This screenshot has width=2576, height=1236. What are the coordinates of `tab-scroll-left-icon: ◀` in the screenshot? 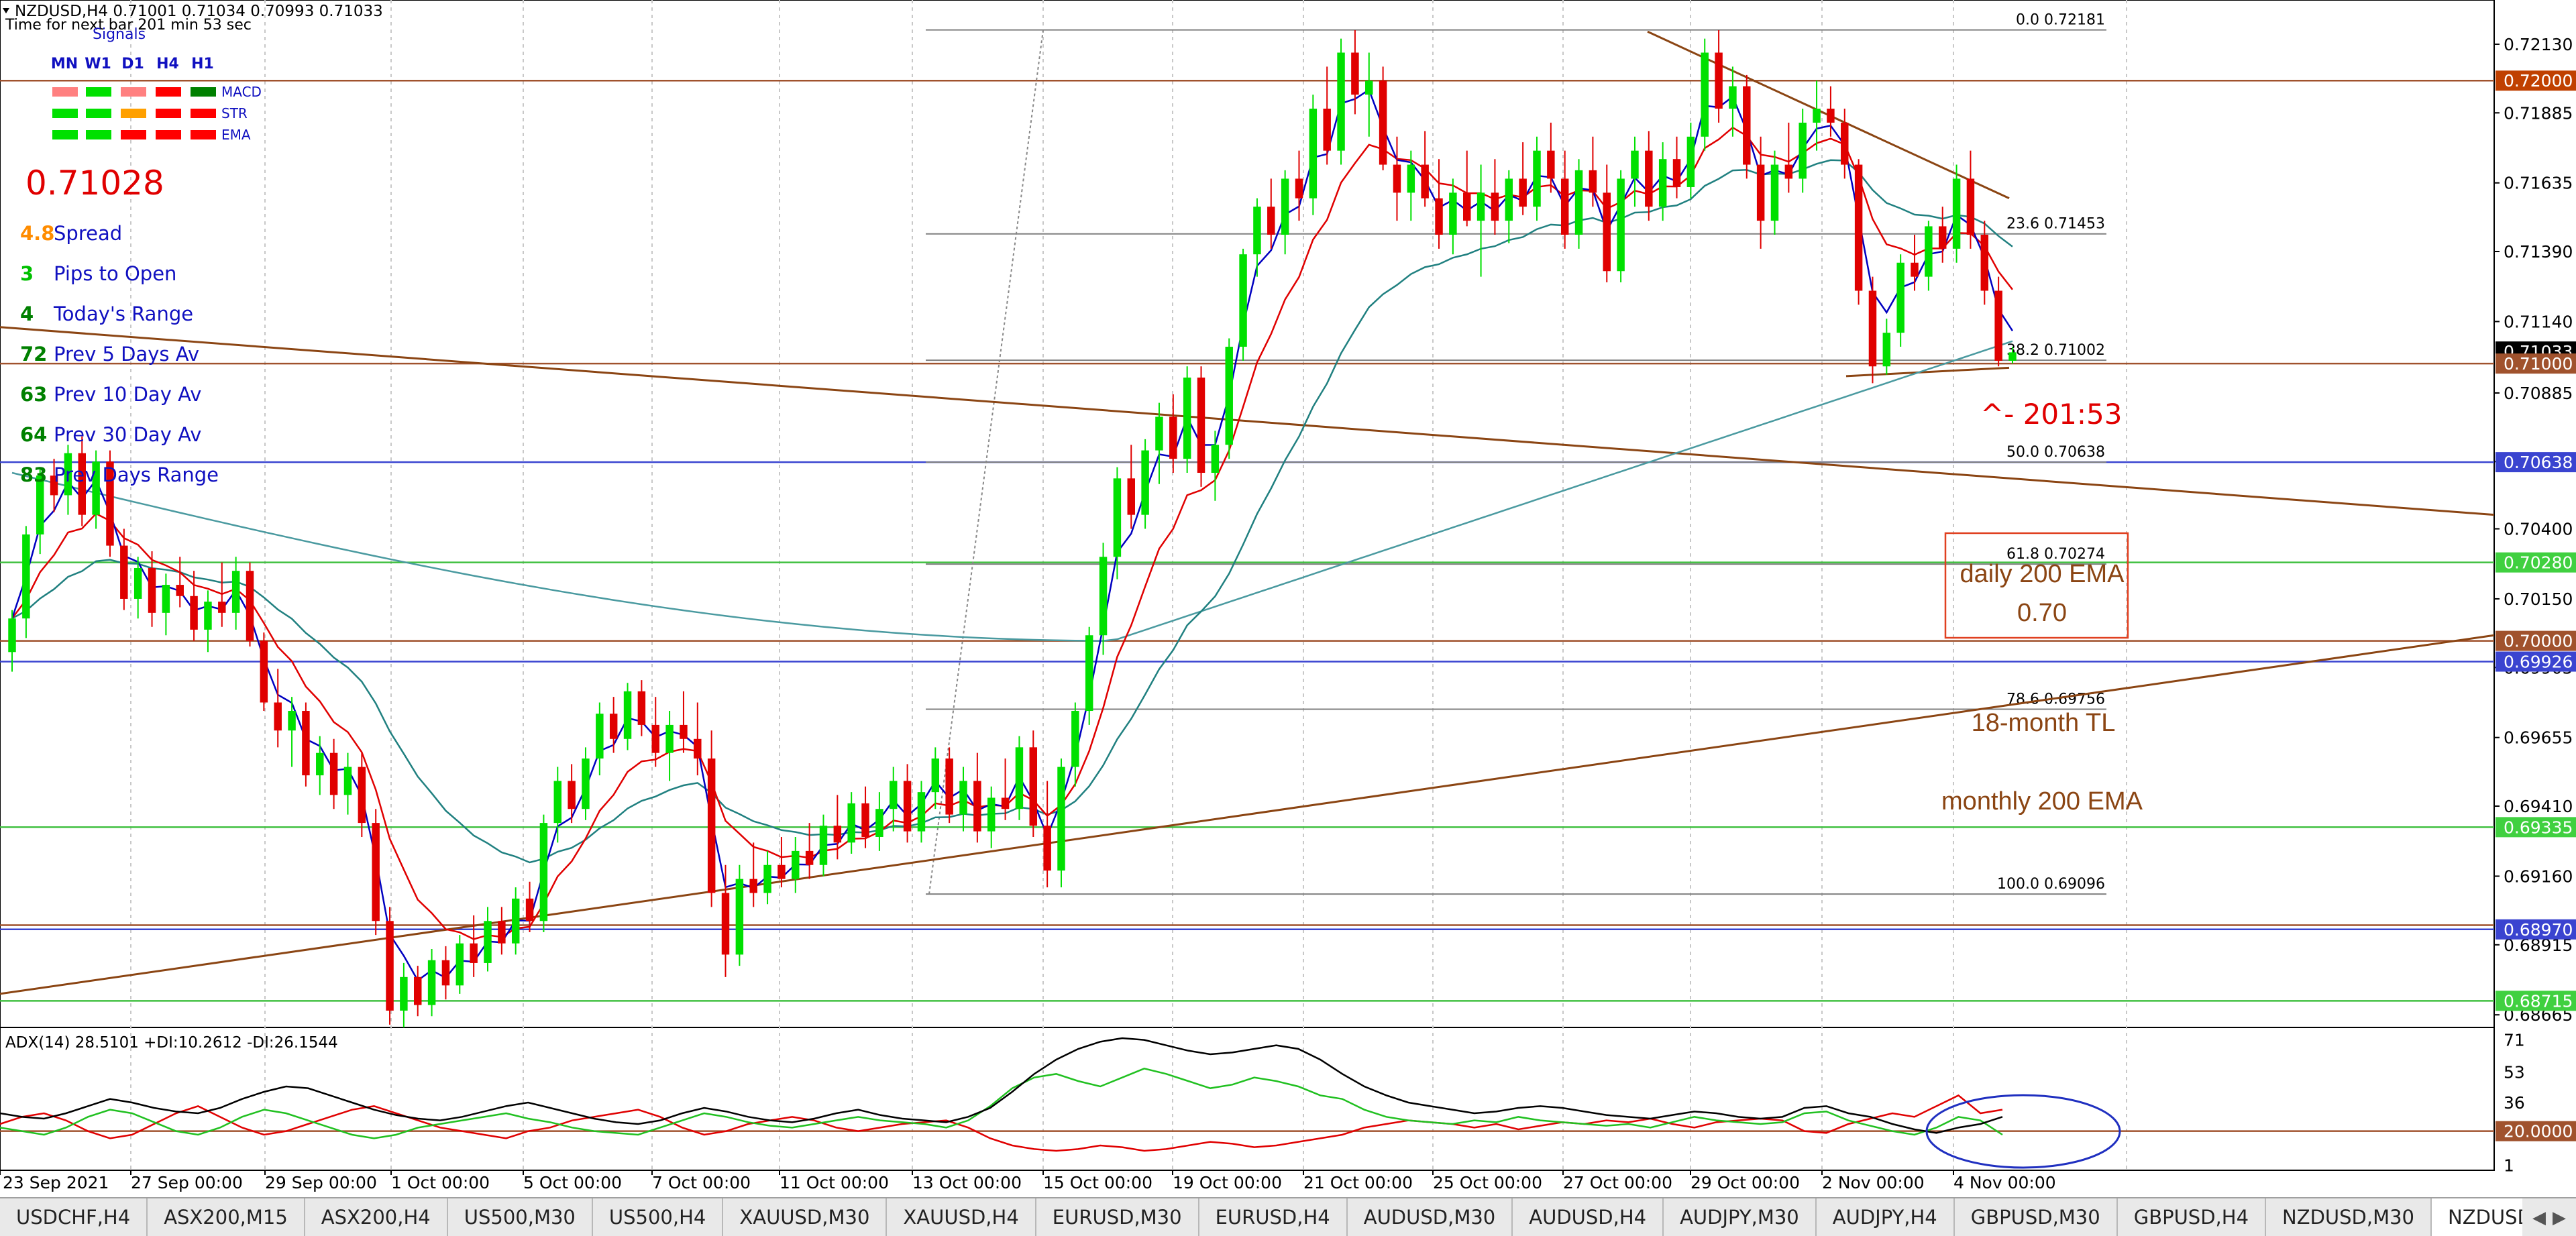 It's located at (2539, 1216).